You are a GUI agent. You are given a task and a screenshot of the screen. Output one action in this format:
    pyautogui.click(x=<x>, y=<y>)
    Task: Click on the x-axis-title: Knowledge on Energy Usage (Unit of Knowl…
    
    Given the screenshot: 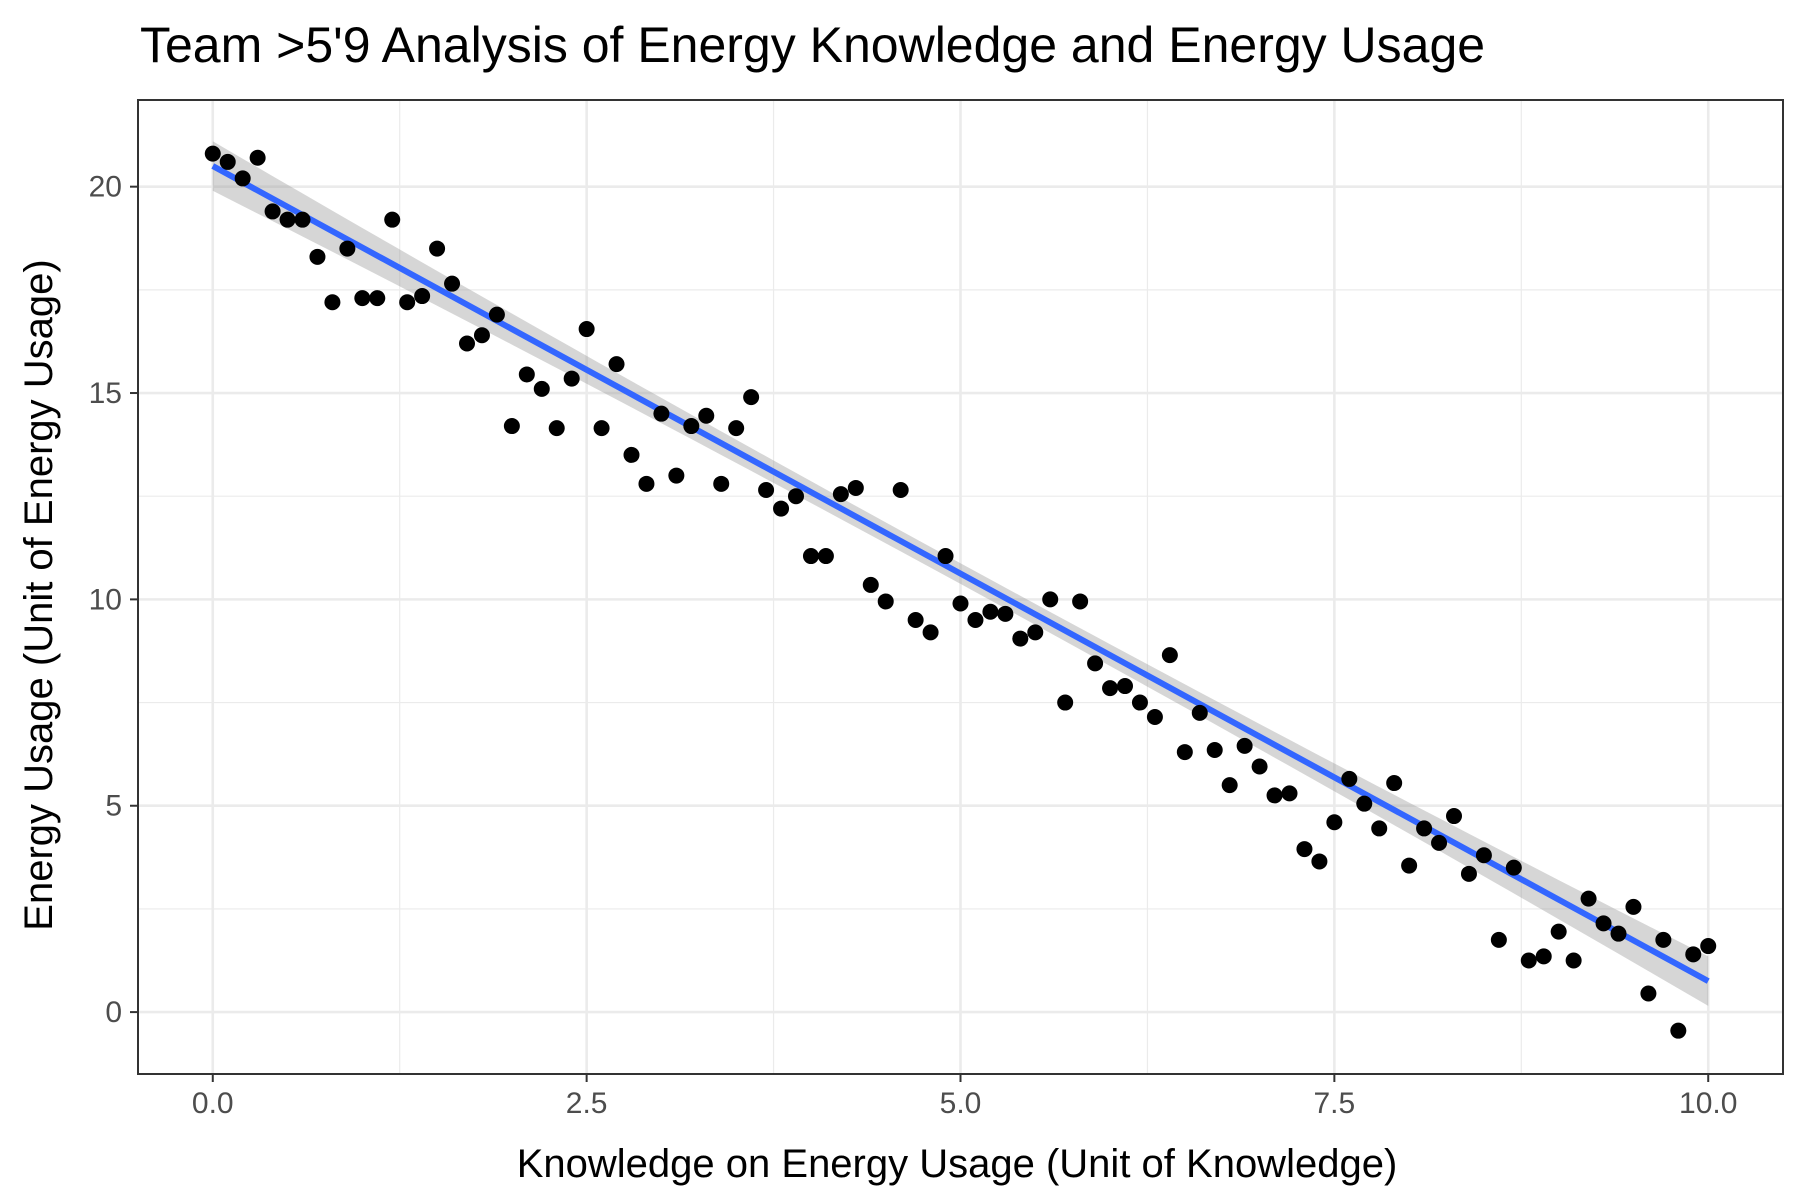 What is the action you would take?
    pyautogui.click(x=957, y=1164)
    